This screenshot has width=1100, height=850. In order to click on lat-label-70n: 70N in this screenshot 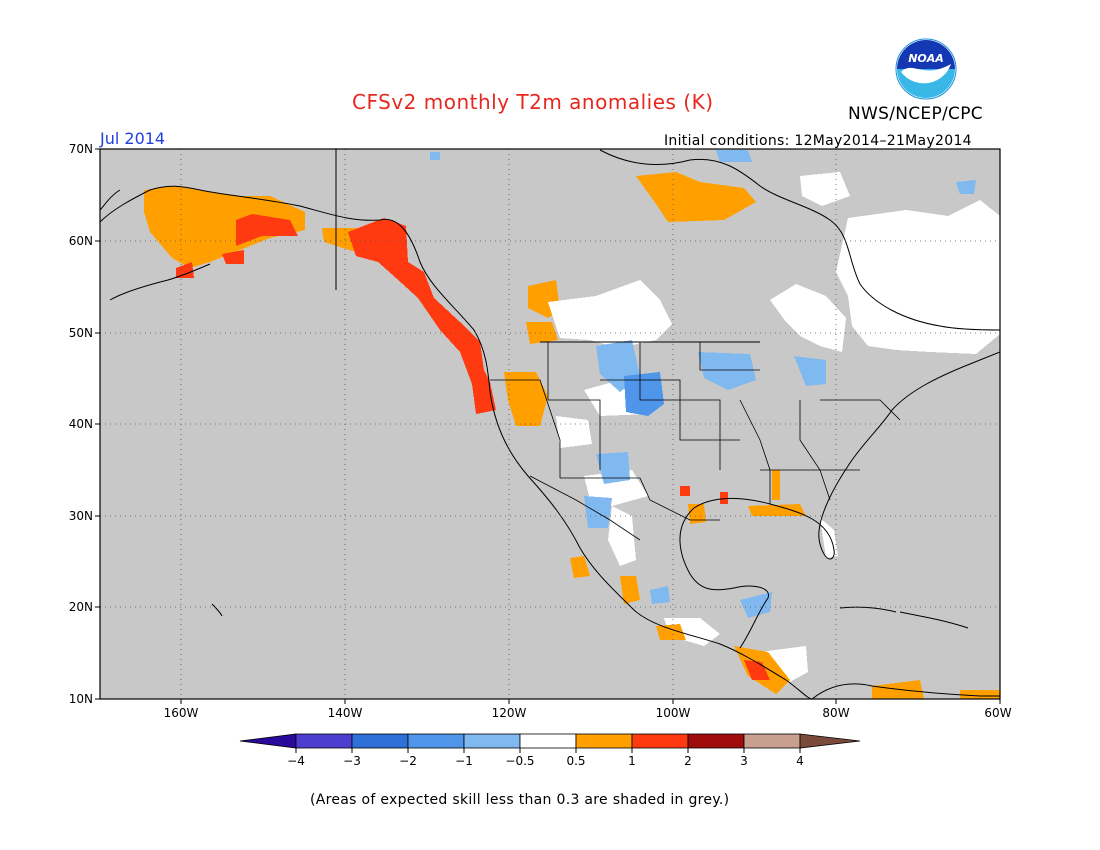, I will do `click(81, 149)`.